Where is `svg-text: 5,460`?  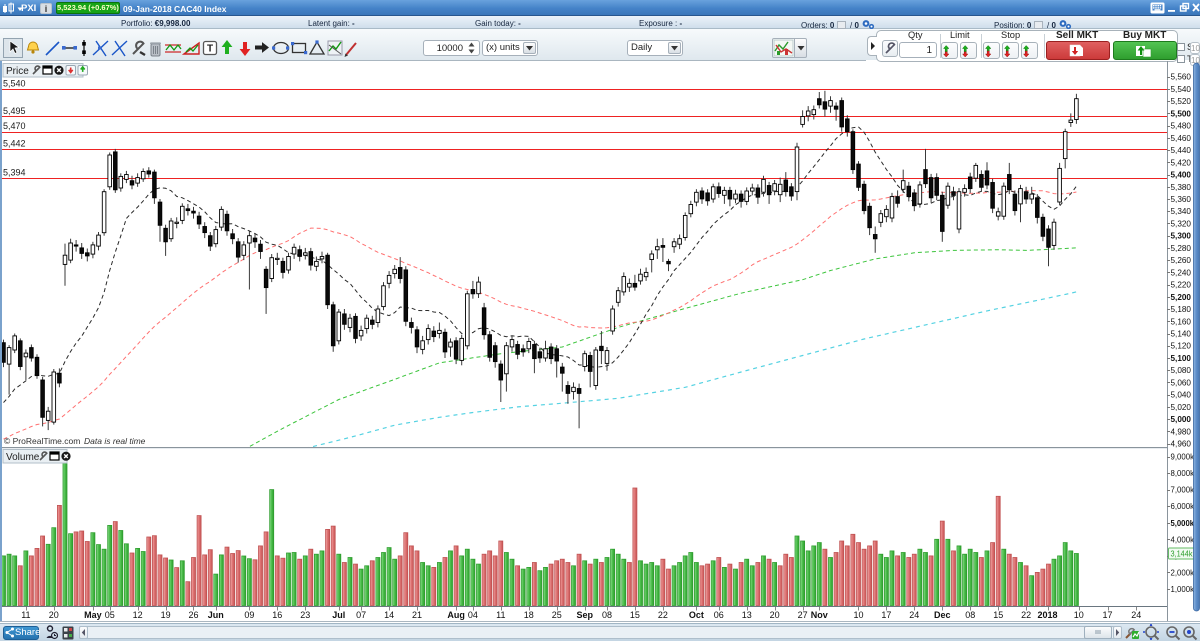 svg-text: 5,460 is located at coordinates (1181, 138).